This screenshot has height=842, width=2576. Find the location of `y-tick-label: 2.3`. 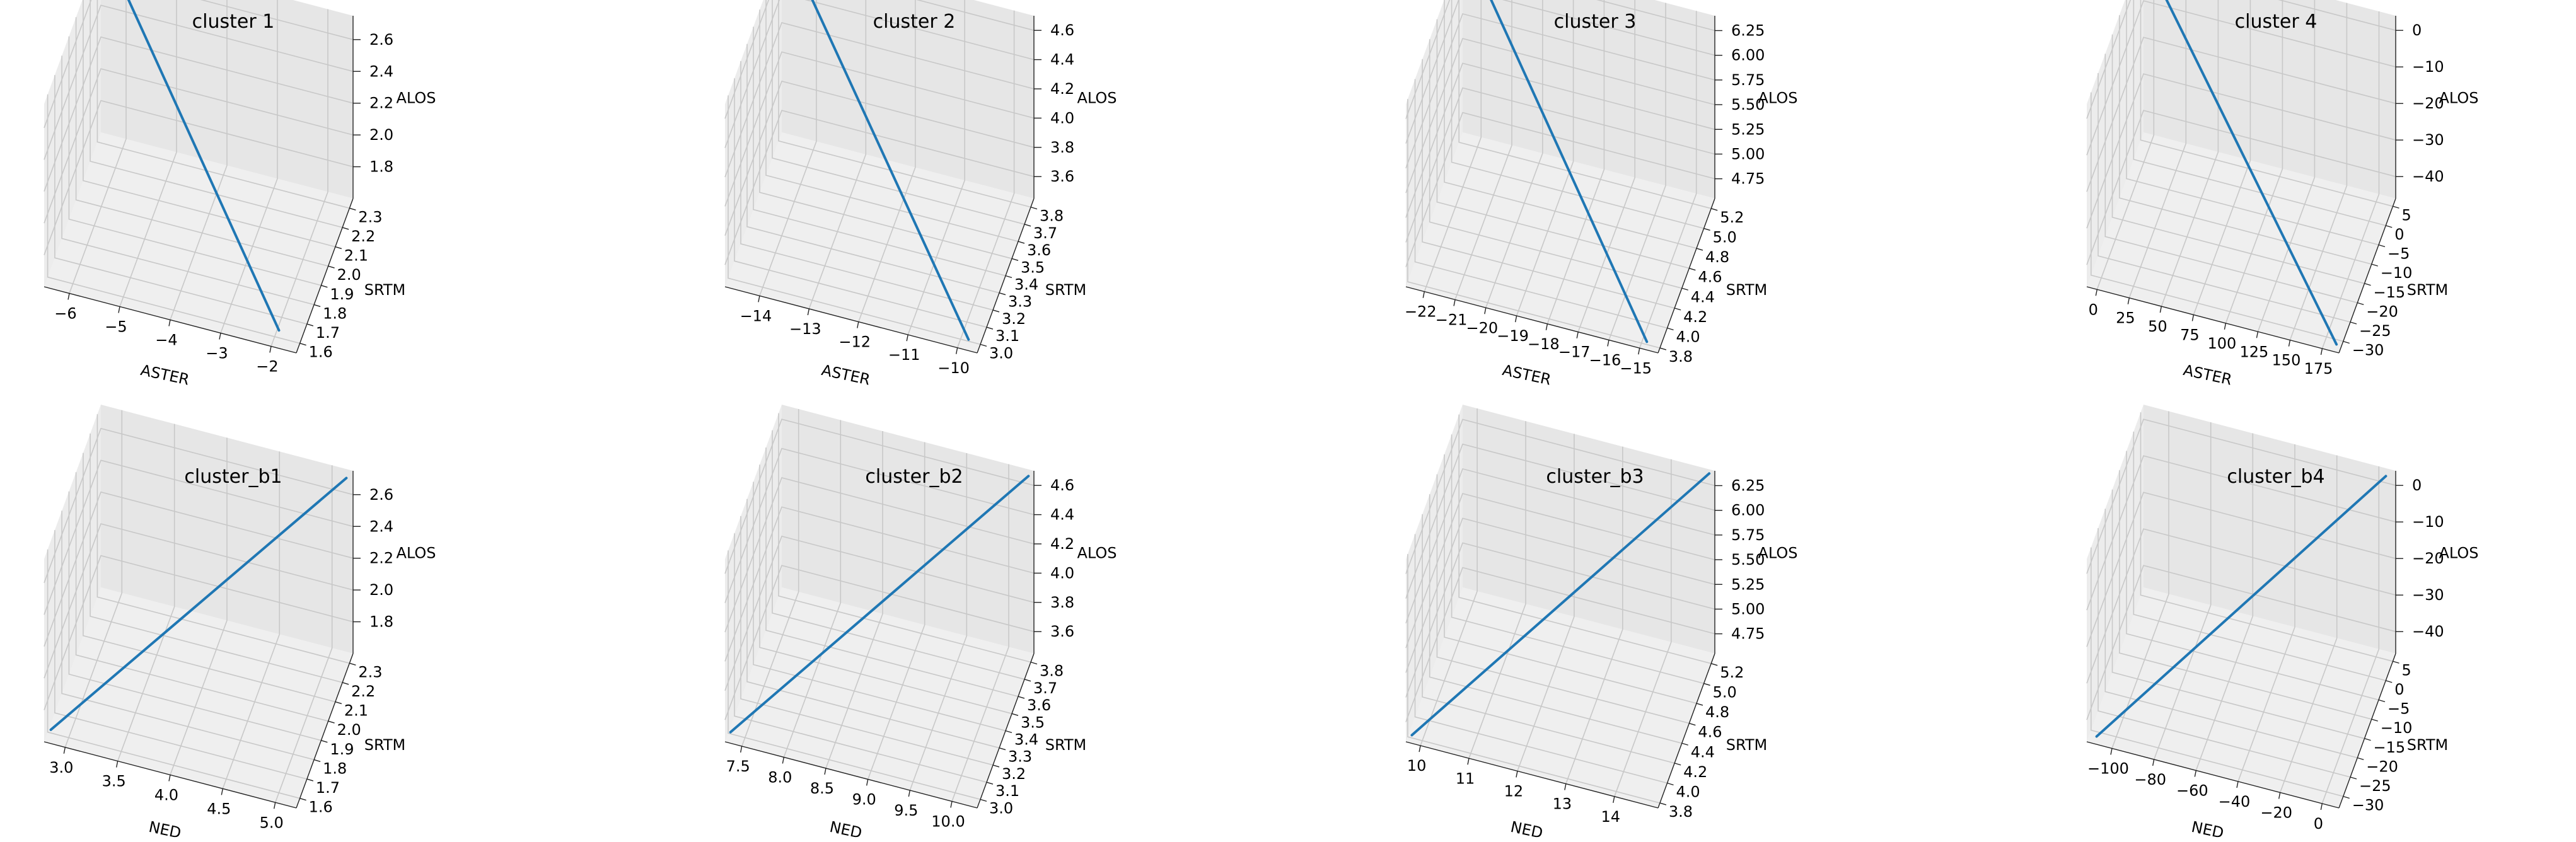

y-tick-label: 2.3 is located at coordinates (370, 217).